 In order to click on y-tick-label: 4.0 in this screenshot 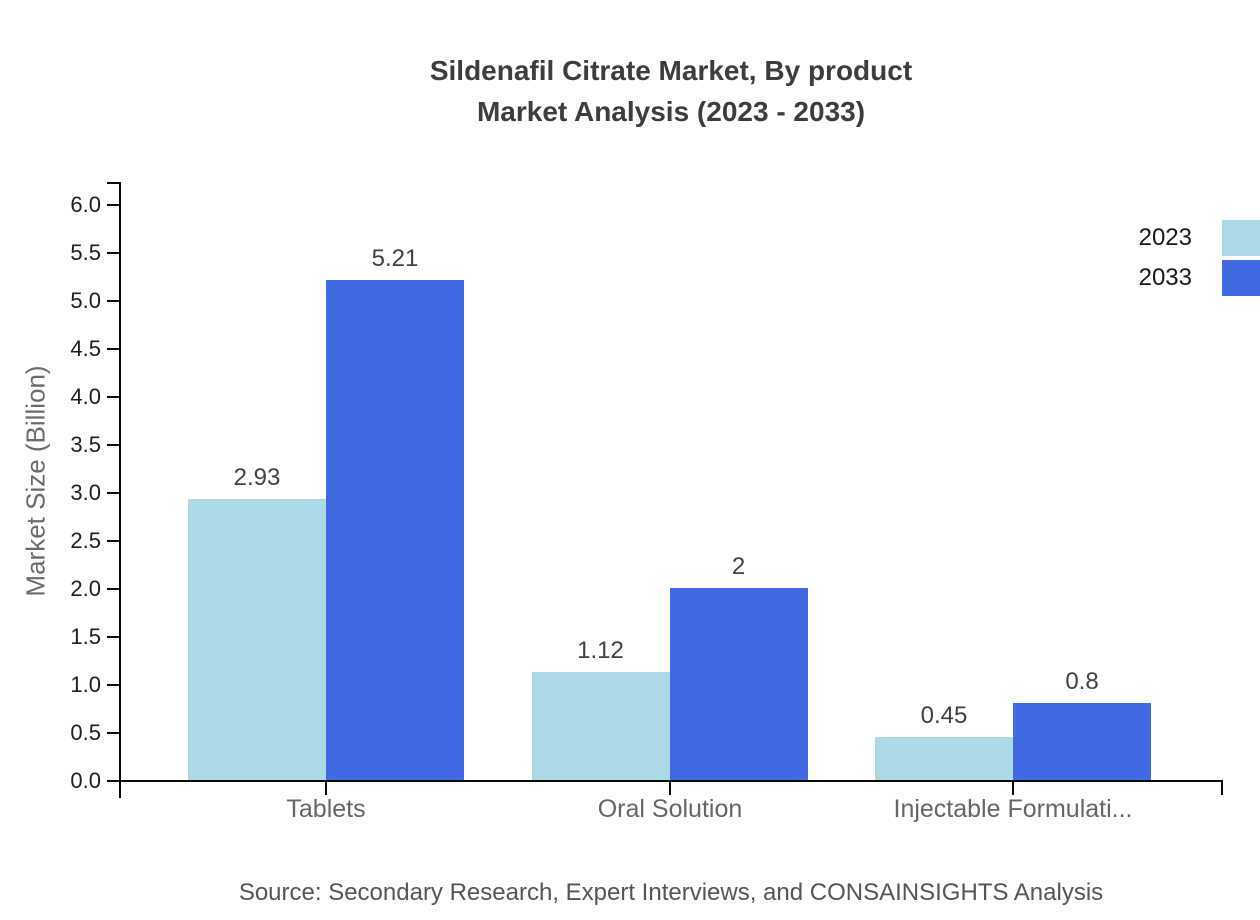, I will do `click(85, 396)`.